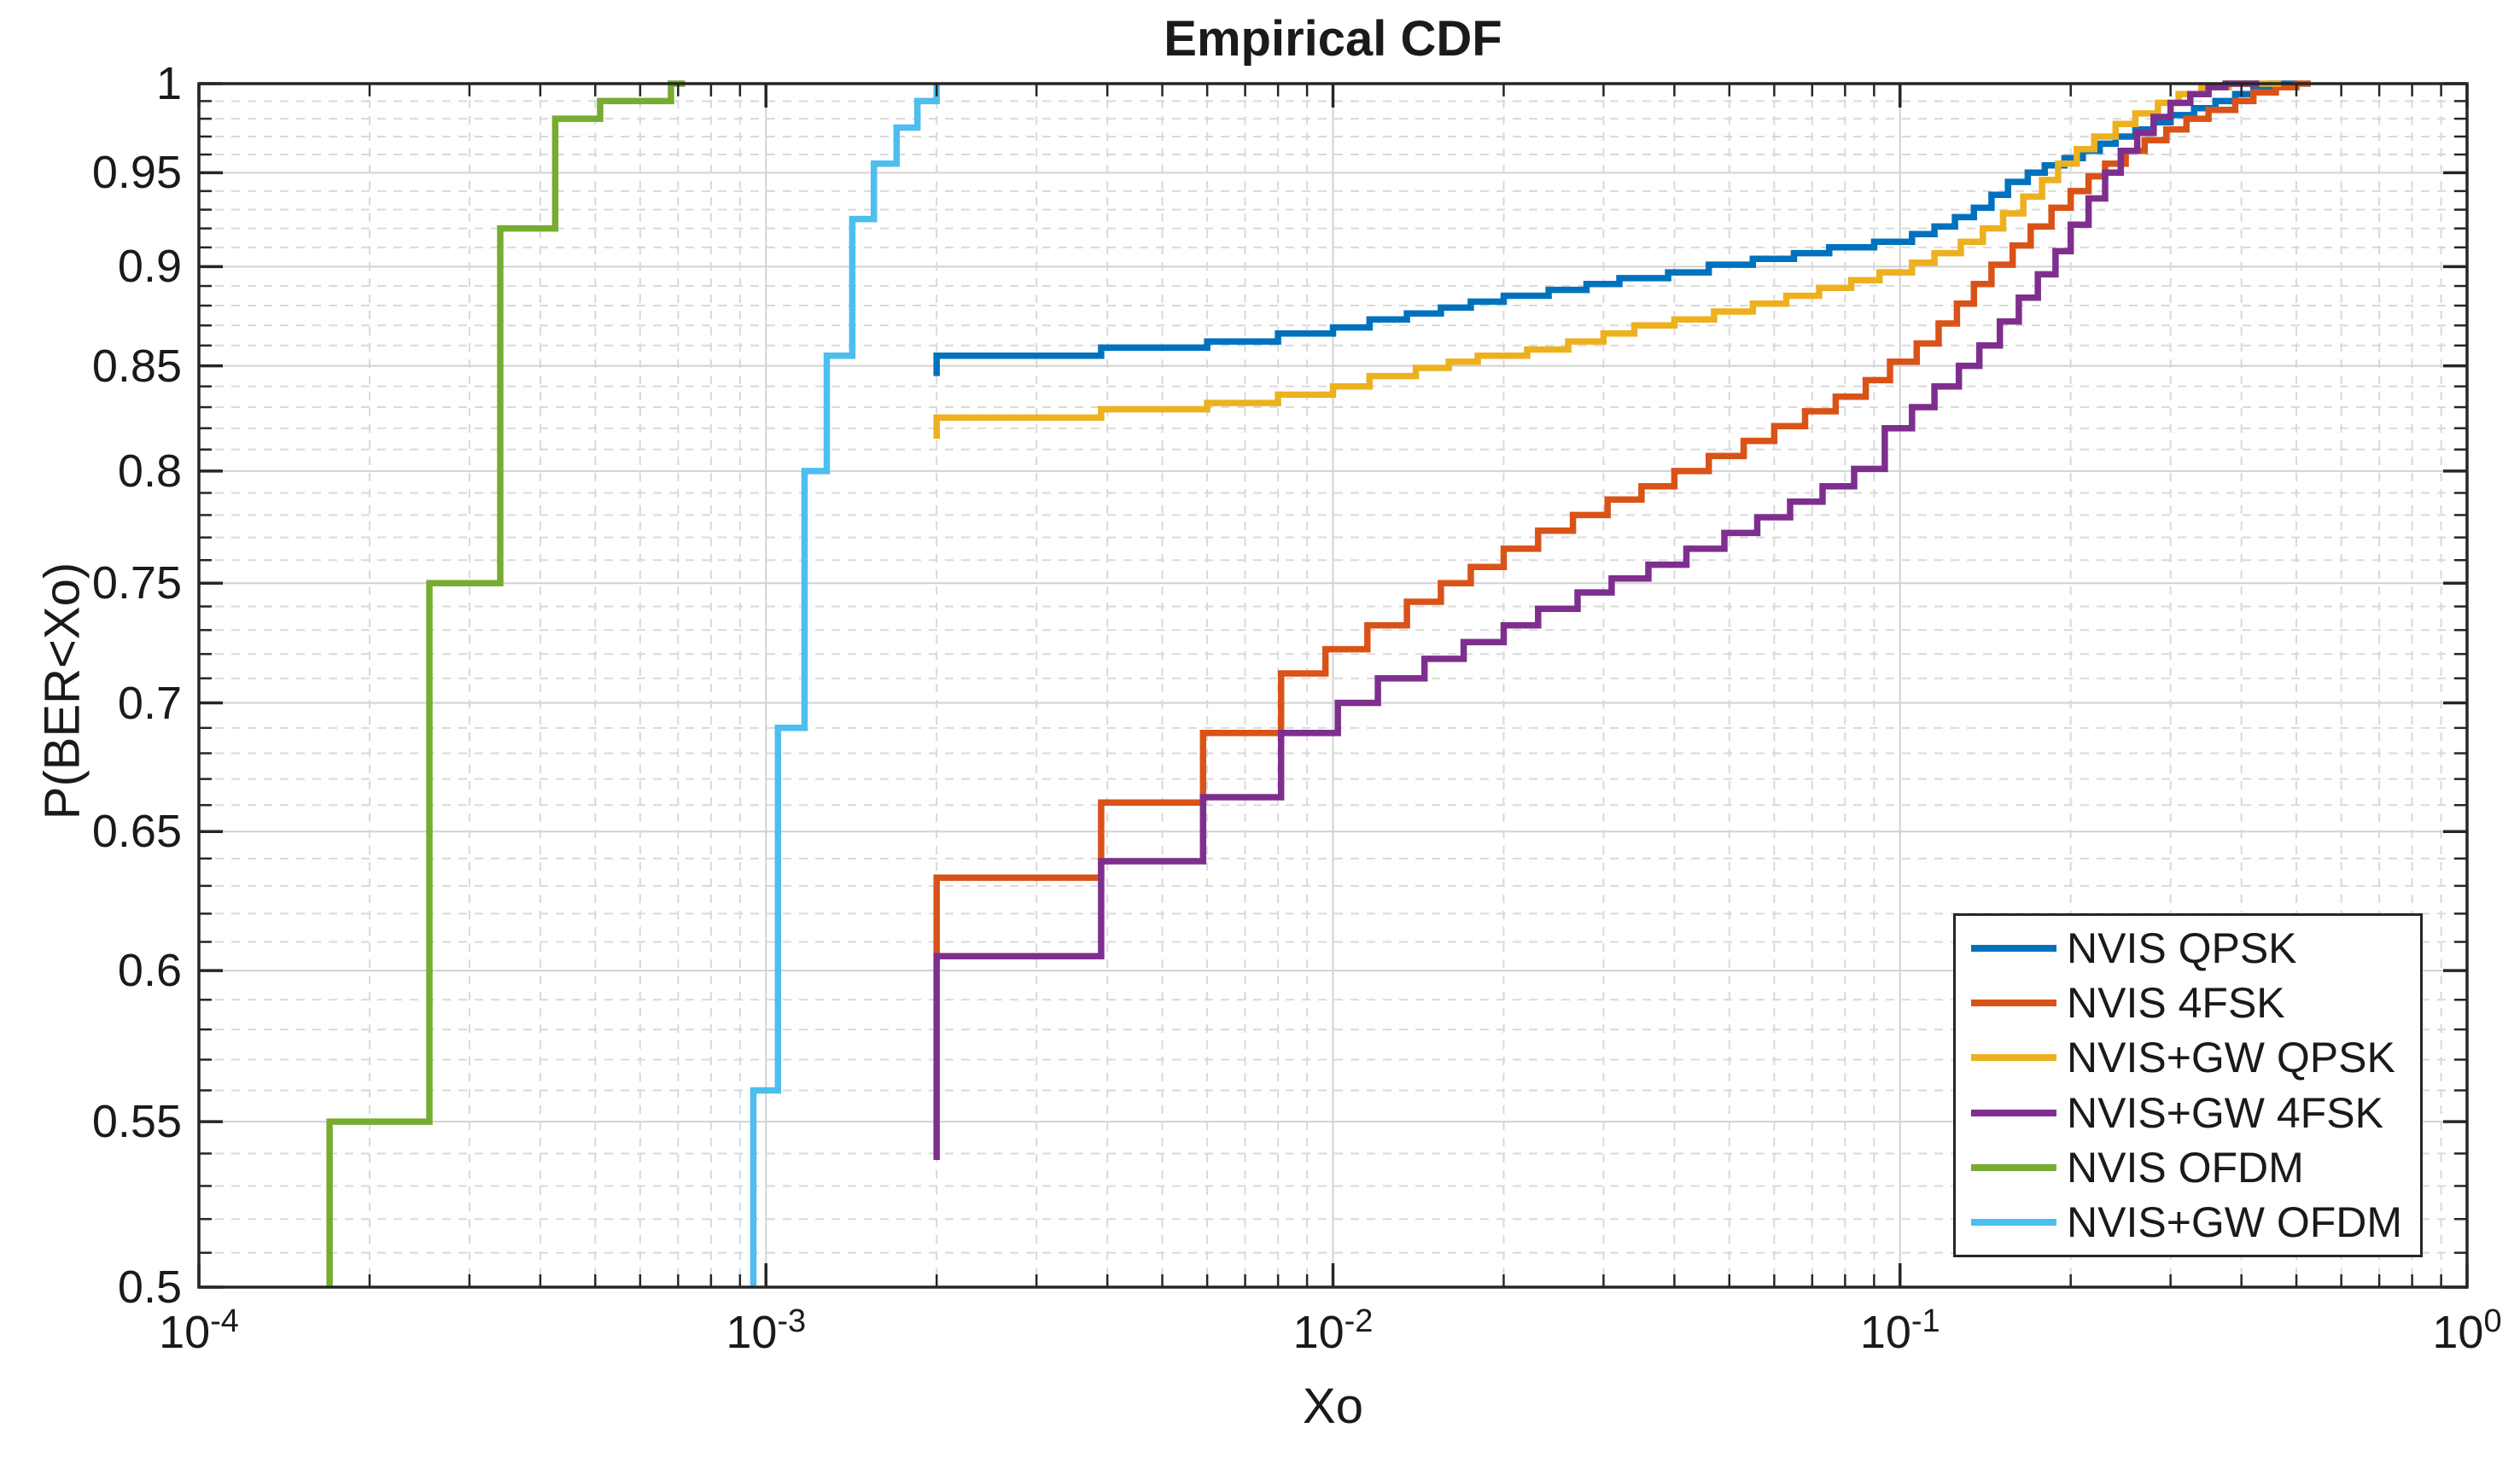 Image resolution: width=2520 pixels, height=1457 pixels. What do you see at coordinates (136, 832) in the screenshot?
I see `y-tick-label: 0.65` at bounding box center [136, 832].